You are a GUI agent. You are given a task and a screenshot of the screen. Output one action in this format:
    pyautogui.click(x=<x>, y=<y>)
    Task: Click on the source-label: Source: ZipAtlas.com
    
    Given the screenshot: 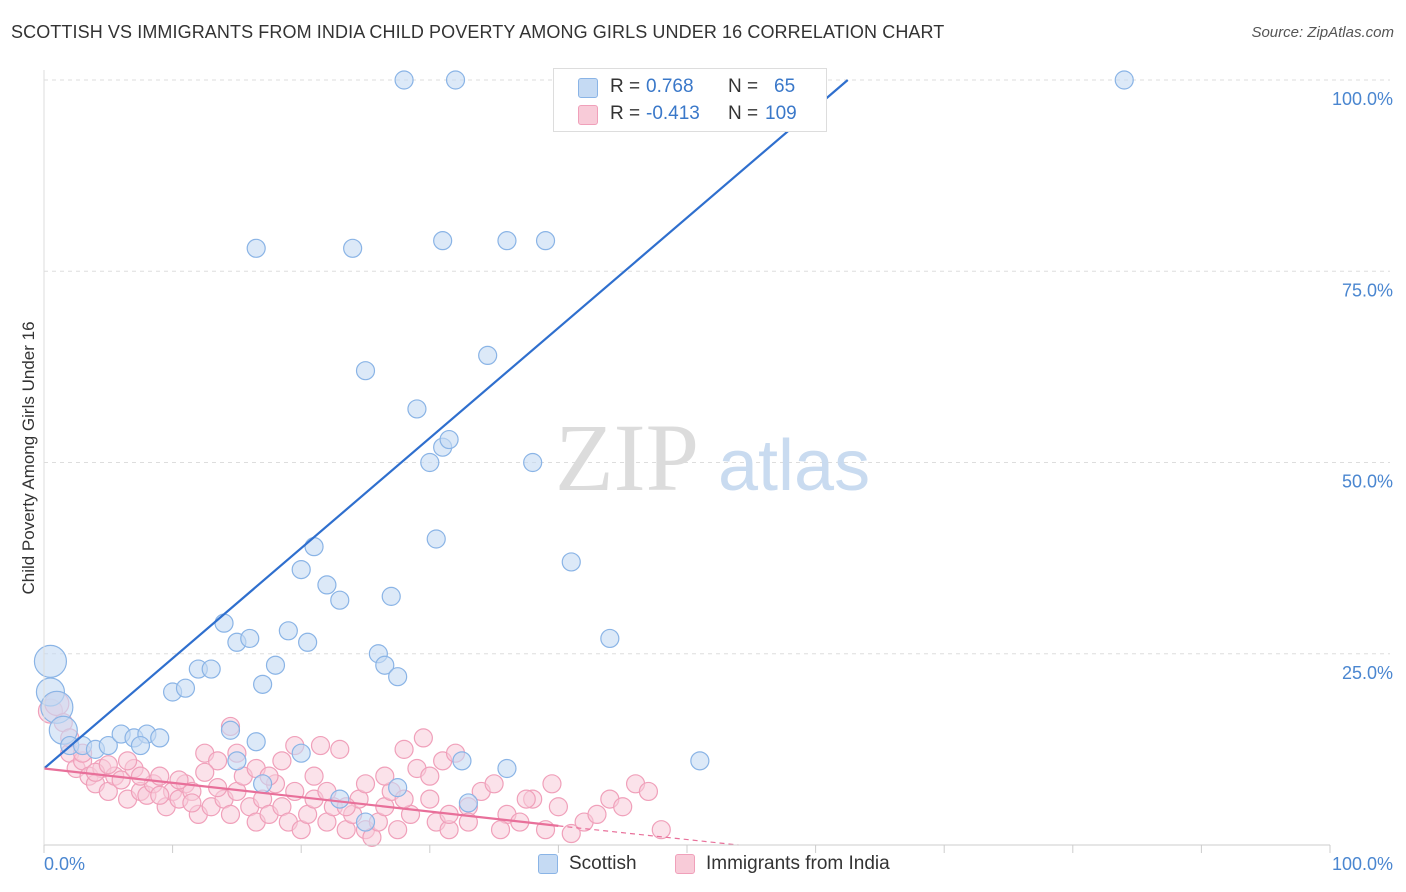 What is the action you would take?
    pyautogui.click(x=1322, y=32)
    